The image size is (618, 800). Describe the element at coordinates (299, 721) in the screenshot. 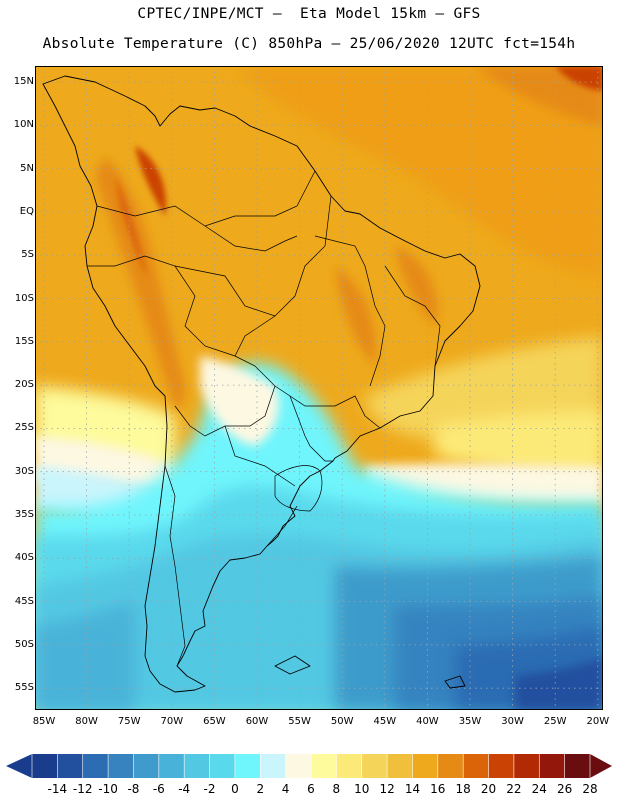

I see `lon-label: 55W` at that location.